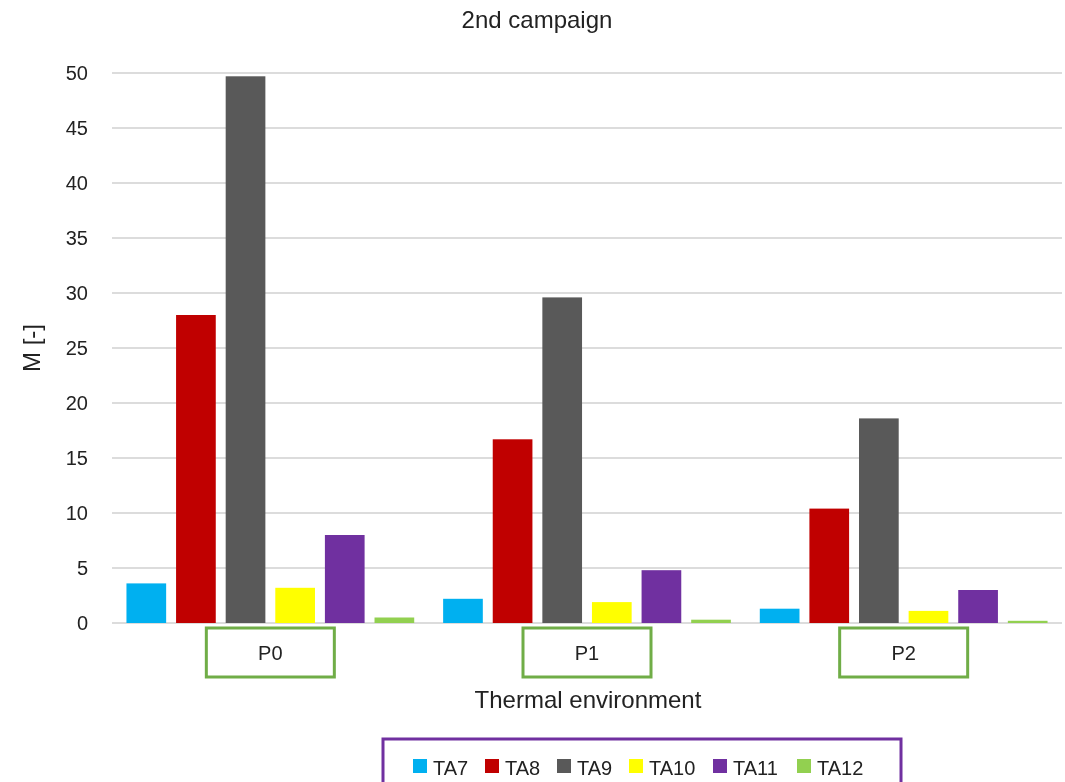 The width and height of the screenshot is (1065, 782). Describe the element at coordinates (537, 19) in the screenshot. I see `chart-title: 2nd campaign` at that location.